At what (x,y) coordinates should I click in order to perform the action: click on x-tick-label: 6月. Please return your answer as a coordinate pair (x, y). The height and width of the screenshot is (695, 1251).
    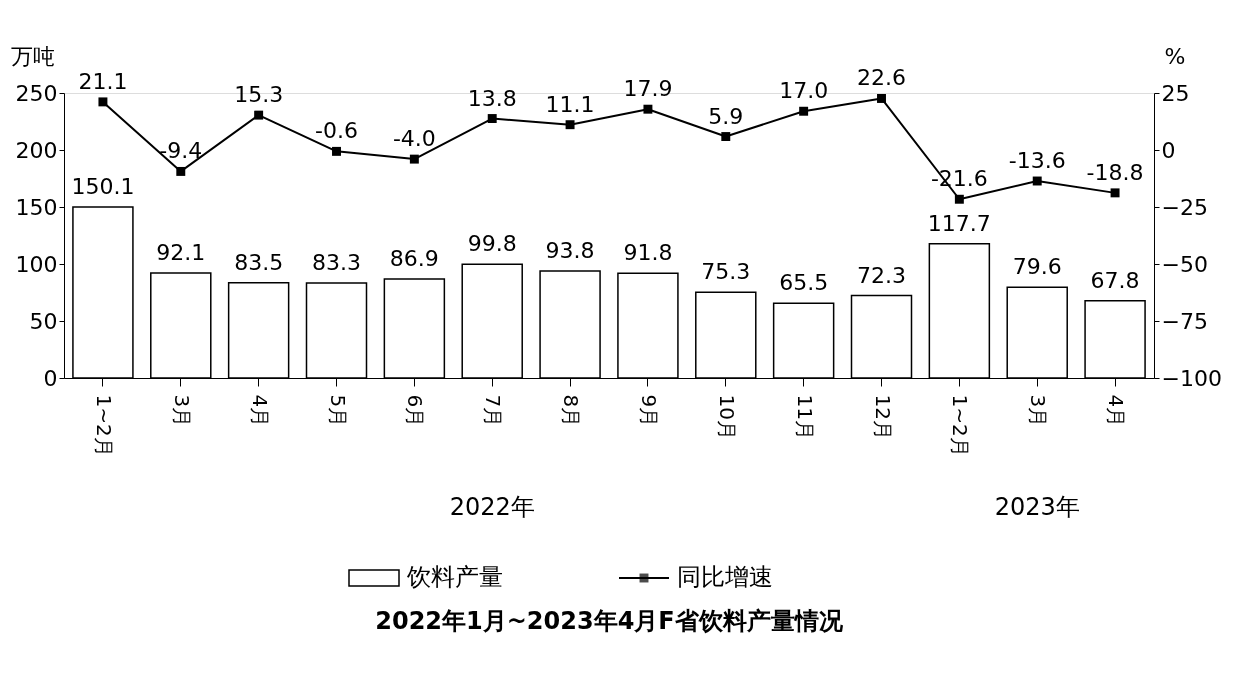
    Looking at the image, I should click on (415, 411).